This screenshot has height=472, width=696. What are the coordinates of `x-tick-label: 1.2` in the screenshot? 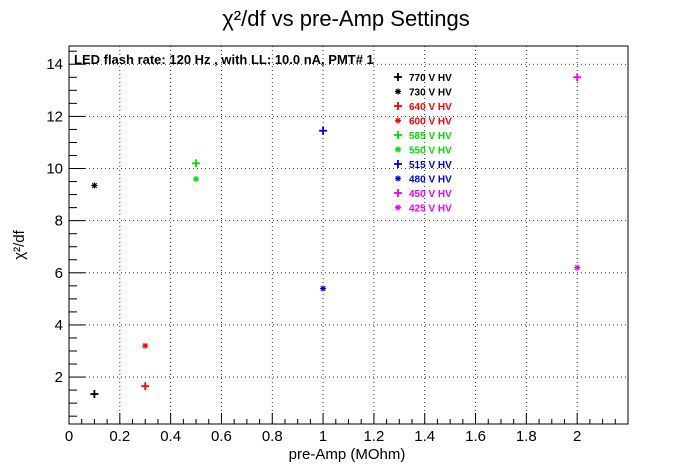 It's located at (373, 436).